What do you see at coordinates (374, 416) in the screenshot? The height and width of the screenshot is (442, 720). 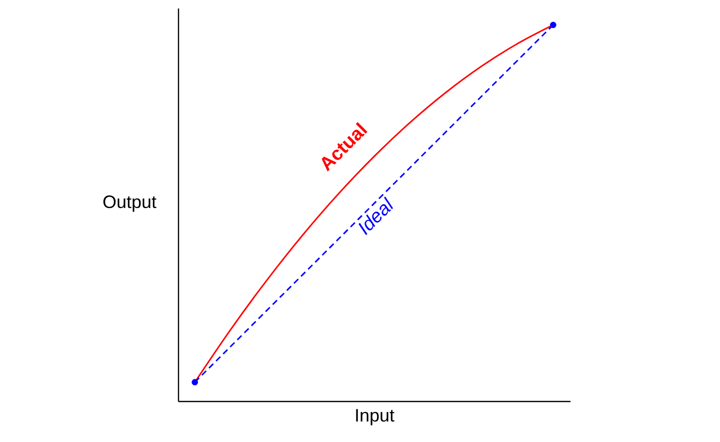 I see `x-axis-title: Input` at bounding box center [374, 416].